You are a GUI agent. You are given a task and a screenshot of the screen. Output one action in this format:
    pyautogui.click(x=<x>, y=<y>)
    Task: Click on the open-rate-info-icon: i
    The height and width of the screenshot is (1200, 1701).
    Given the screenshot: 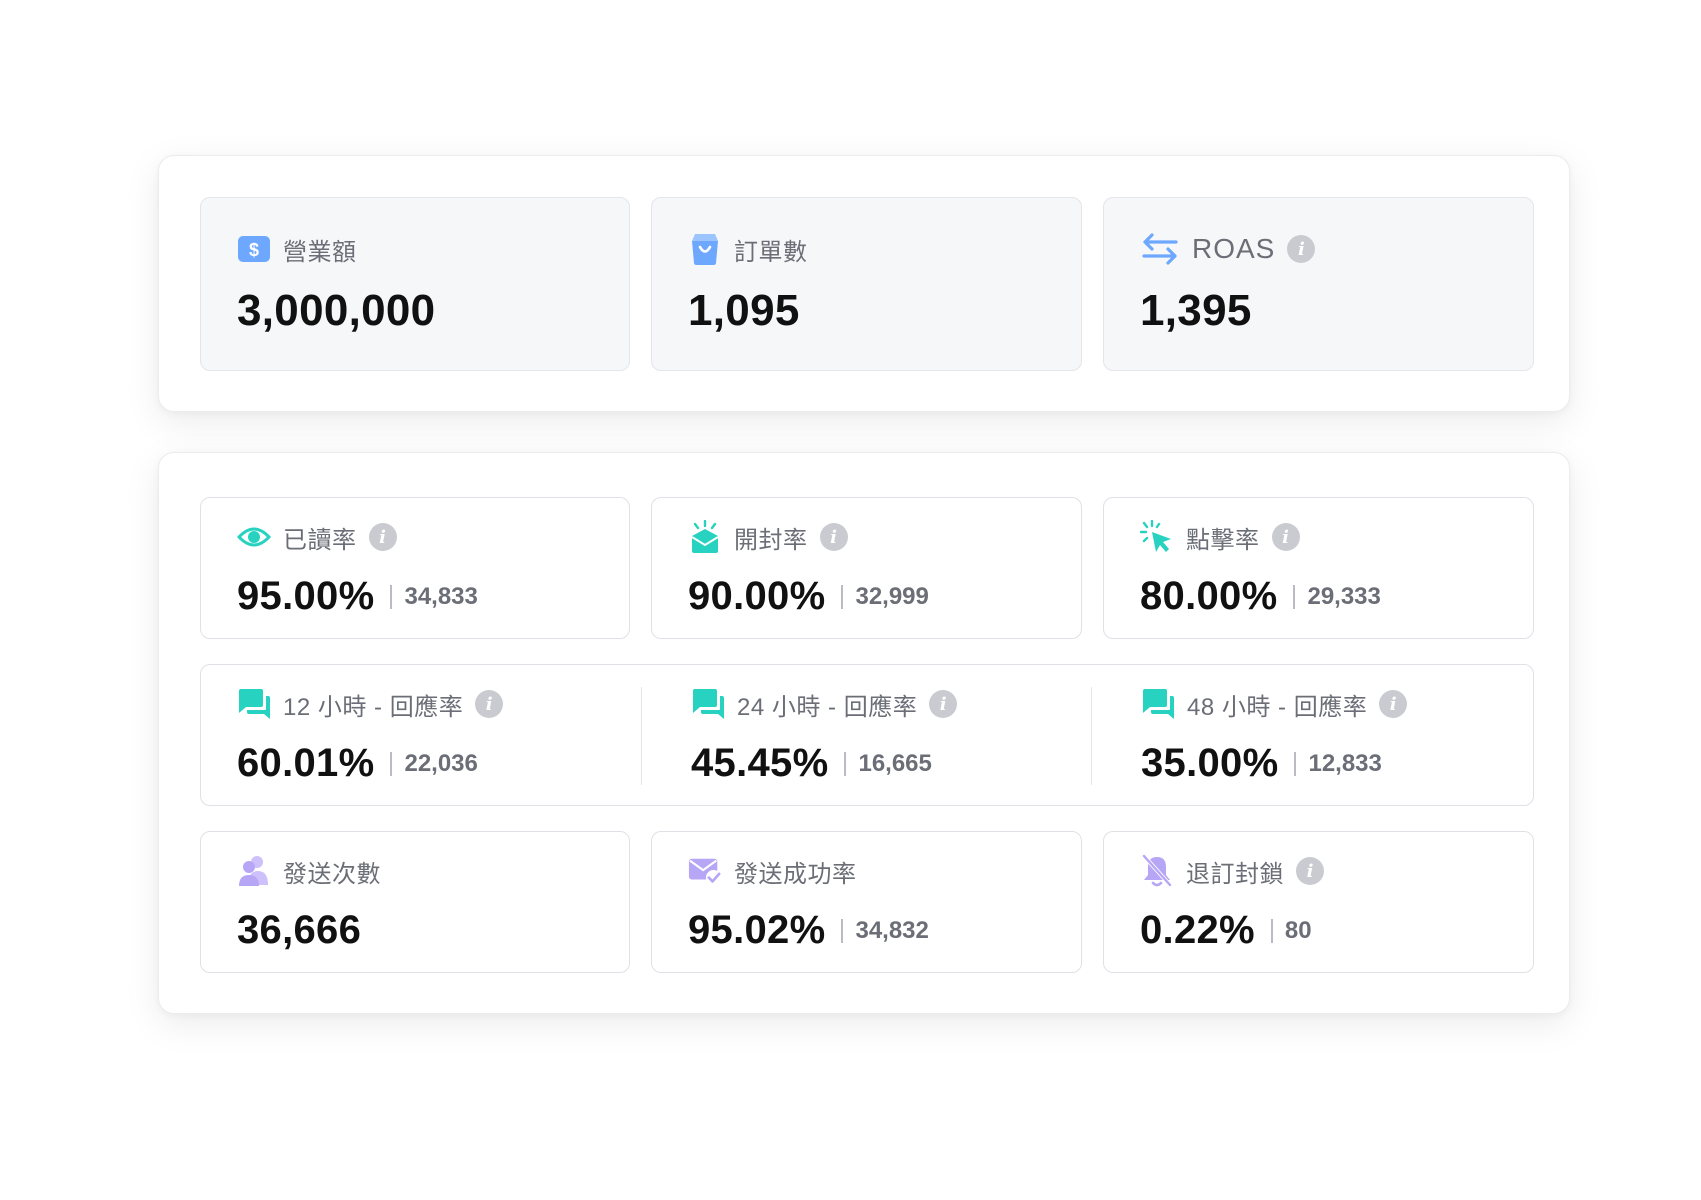 What is the action you would take?
    pyautogui.click(x=833, y=537)
    